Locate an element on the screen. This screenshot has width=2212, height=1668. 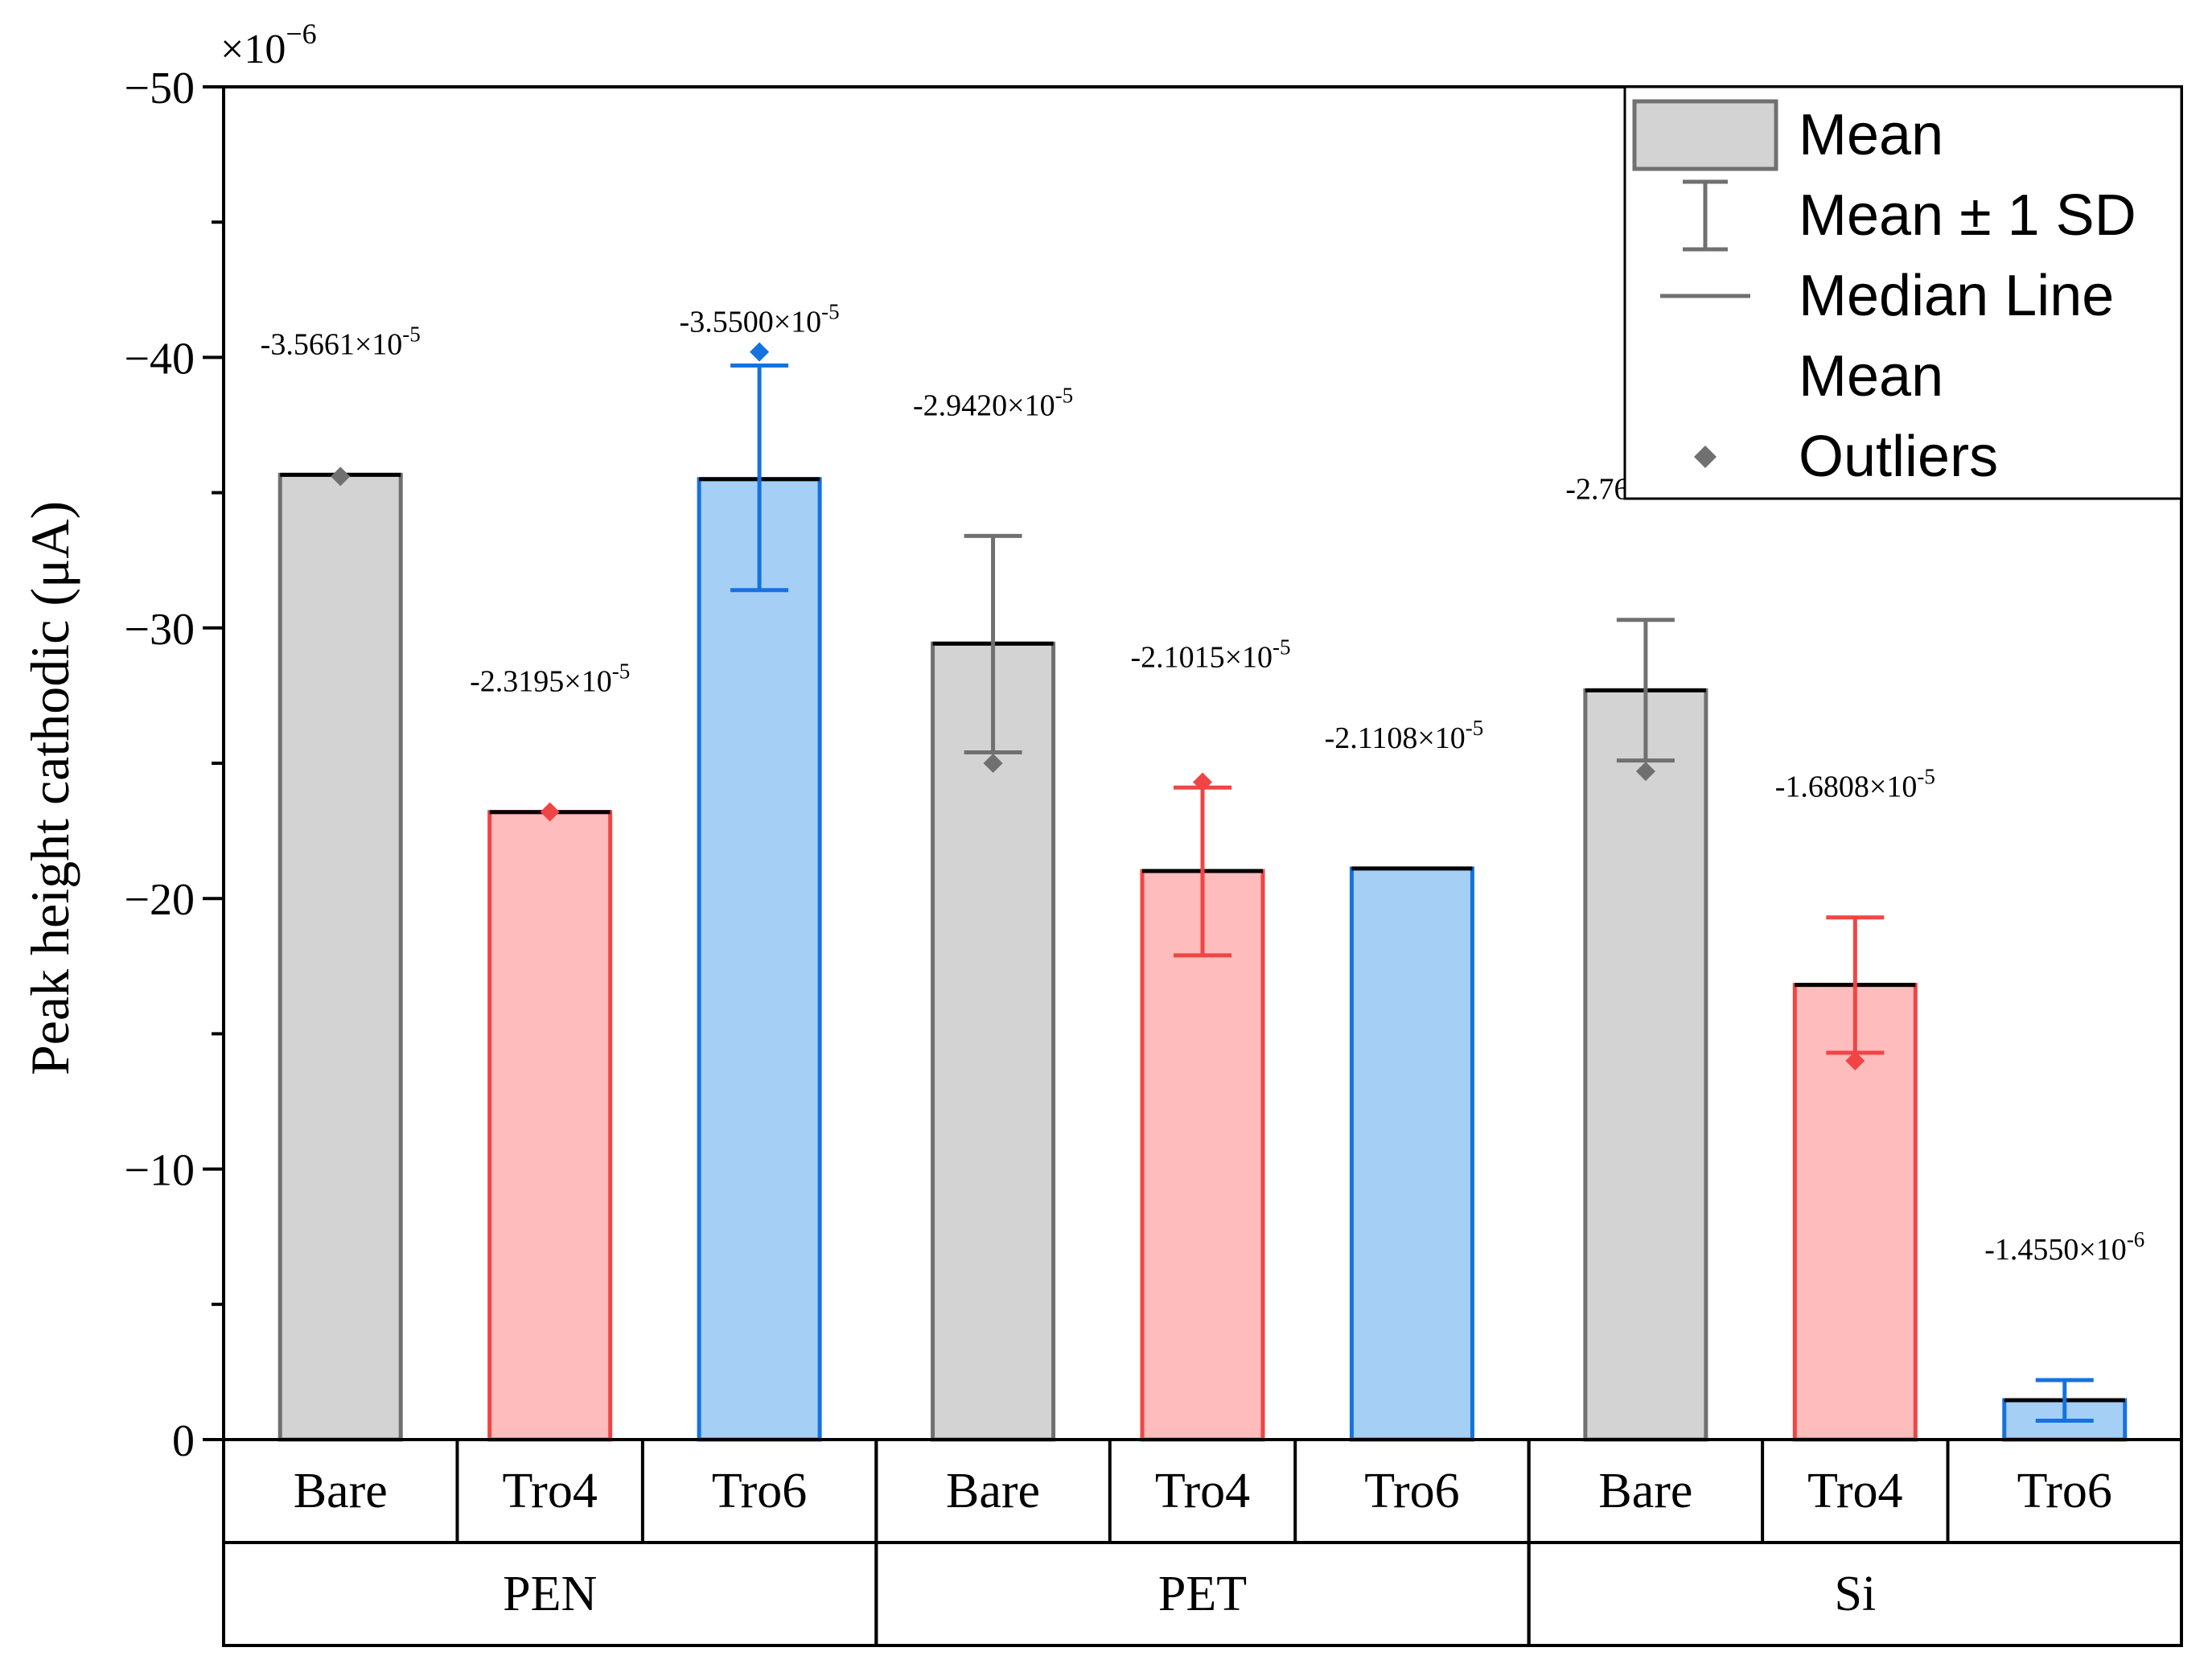
y-axis-multiplier-exp: −6 is located at coordinates (301, 34).